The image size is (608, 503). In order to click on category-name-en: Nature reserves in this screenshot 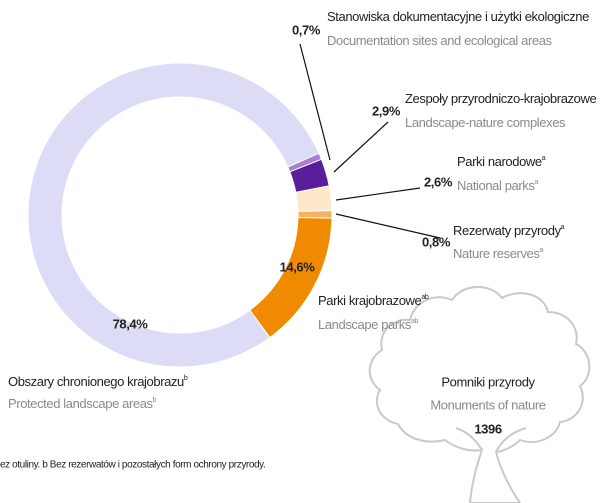, I will do `click(496, 253)`.